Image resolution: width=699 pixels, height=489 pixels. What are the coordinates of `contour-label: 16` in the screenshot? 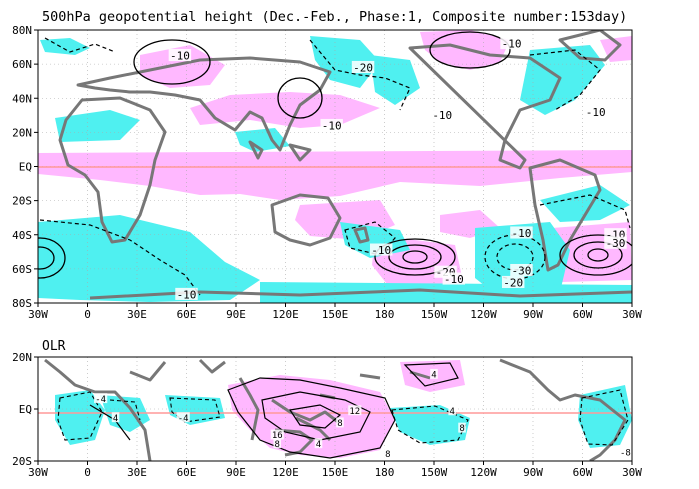 It's located at (277, 436).